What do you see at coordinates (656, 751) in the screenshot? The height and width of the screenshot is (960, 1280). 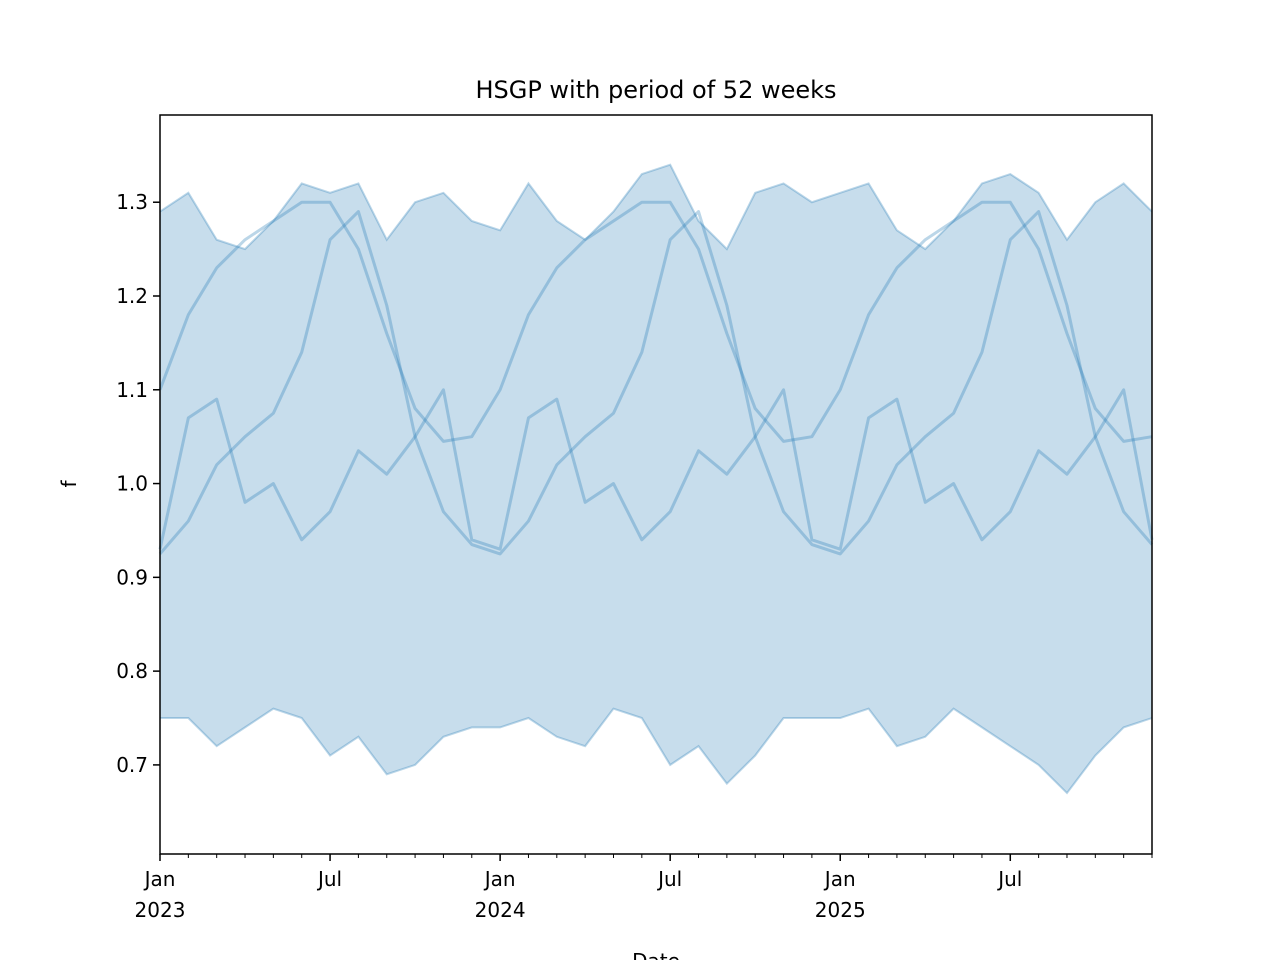 I see `band-lower-edge` at bounding box center [656, 751].